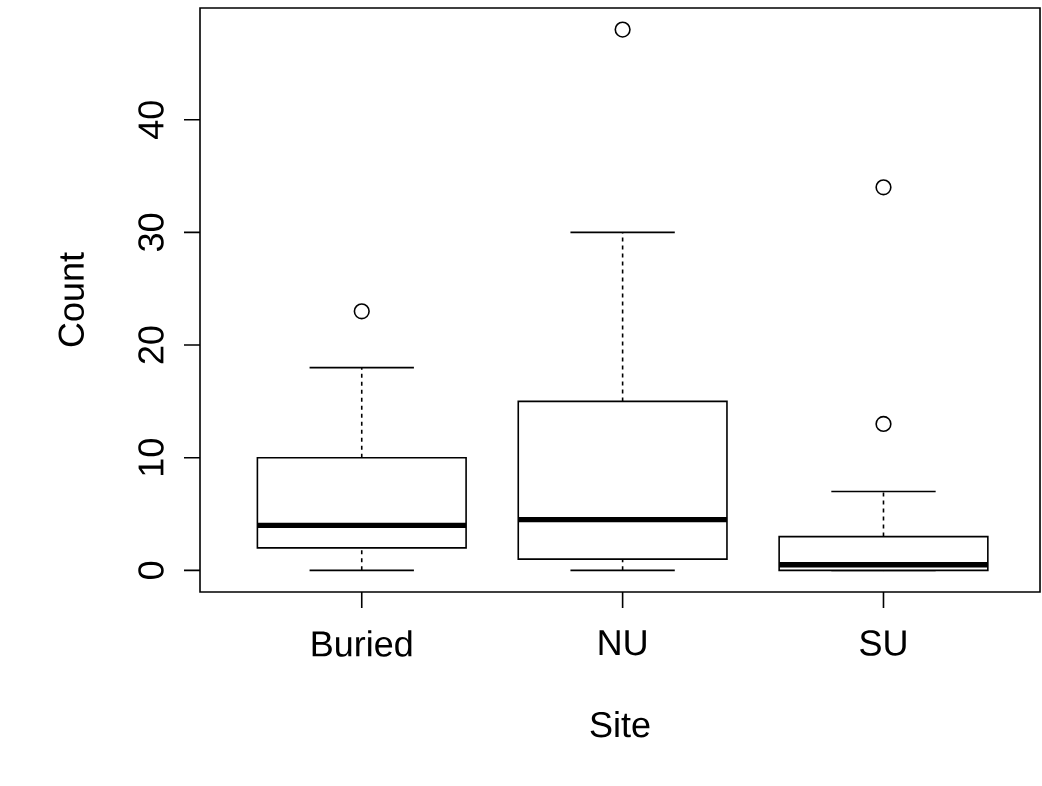 This screenshot has height=786, width=1042. Describe the element at coordinates (71, 299) in the screenshot. I see `y-axis-title: Count` at that location.